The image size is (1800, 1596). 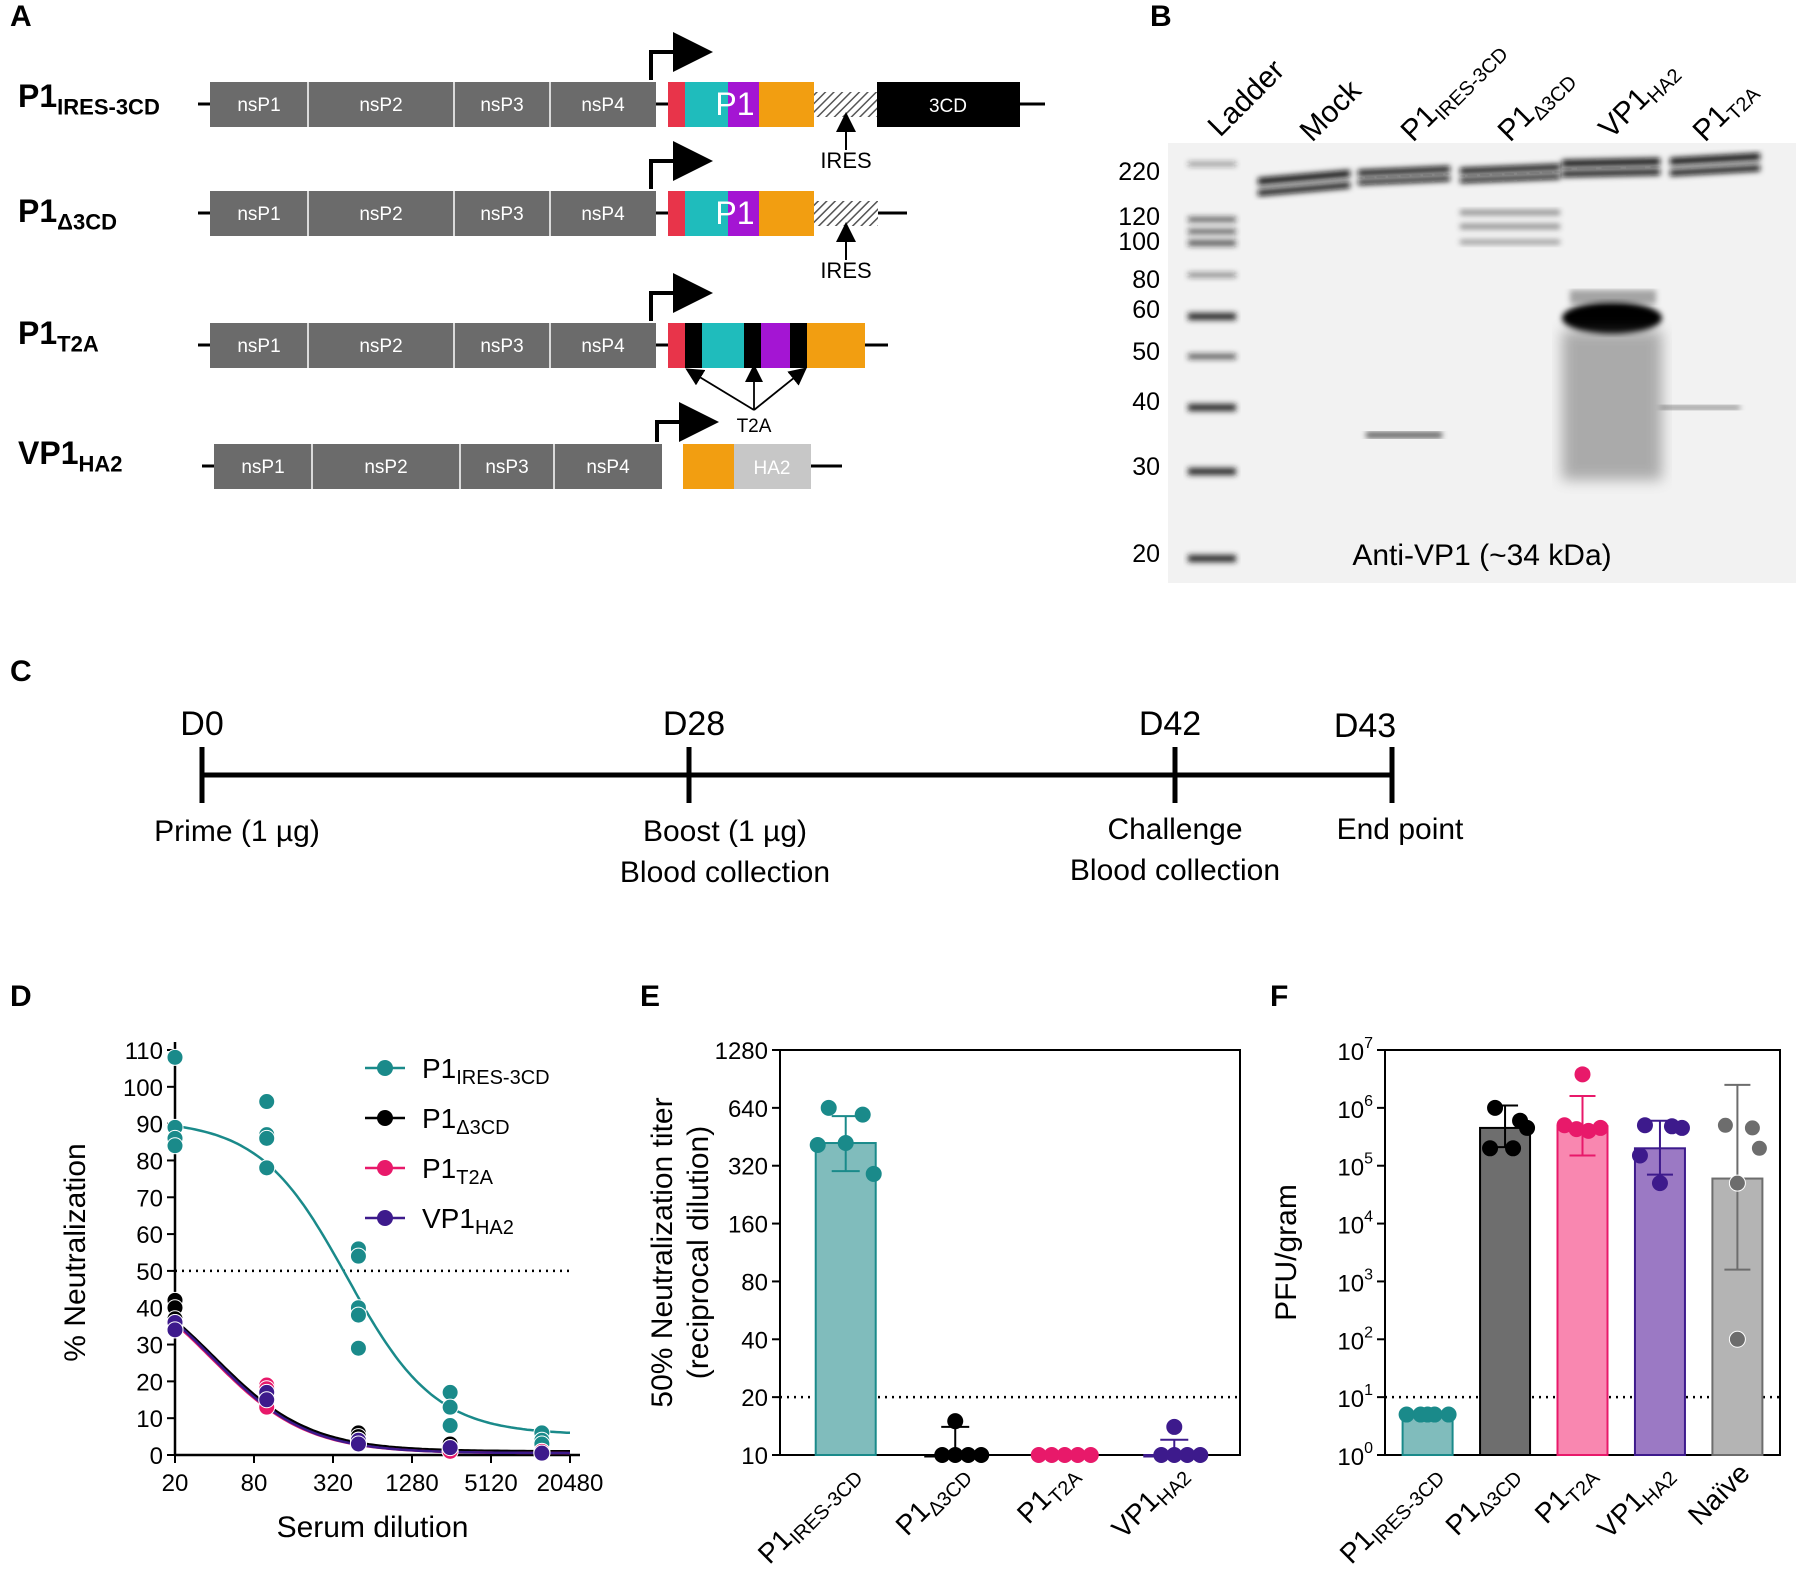 What do you see at coordinates (458, 1171) in the screenshot?
I see `legend-label-p1-t2a: P1T2A` at bounding box center [458, 1171].